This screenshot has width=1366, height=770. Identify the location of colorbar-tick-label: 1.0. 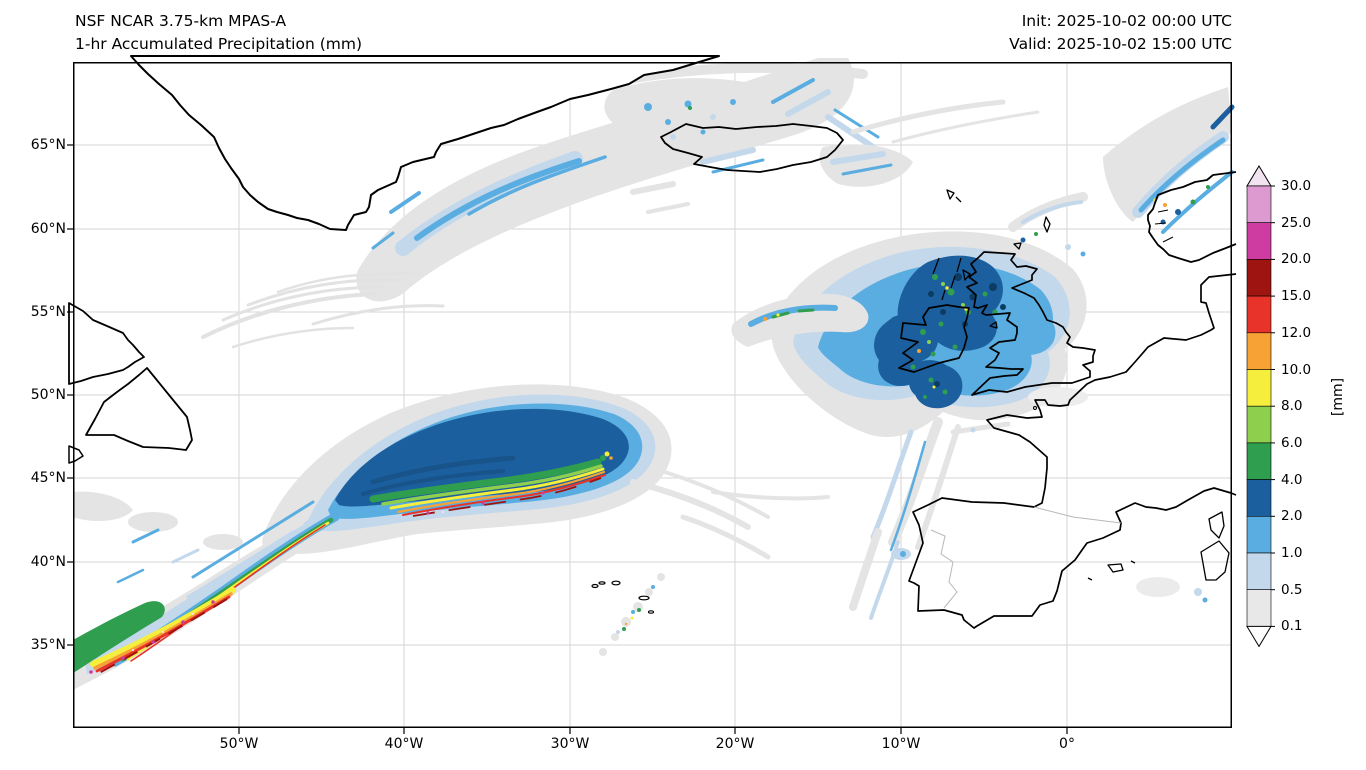
(1292, 553).